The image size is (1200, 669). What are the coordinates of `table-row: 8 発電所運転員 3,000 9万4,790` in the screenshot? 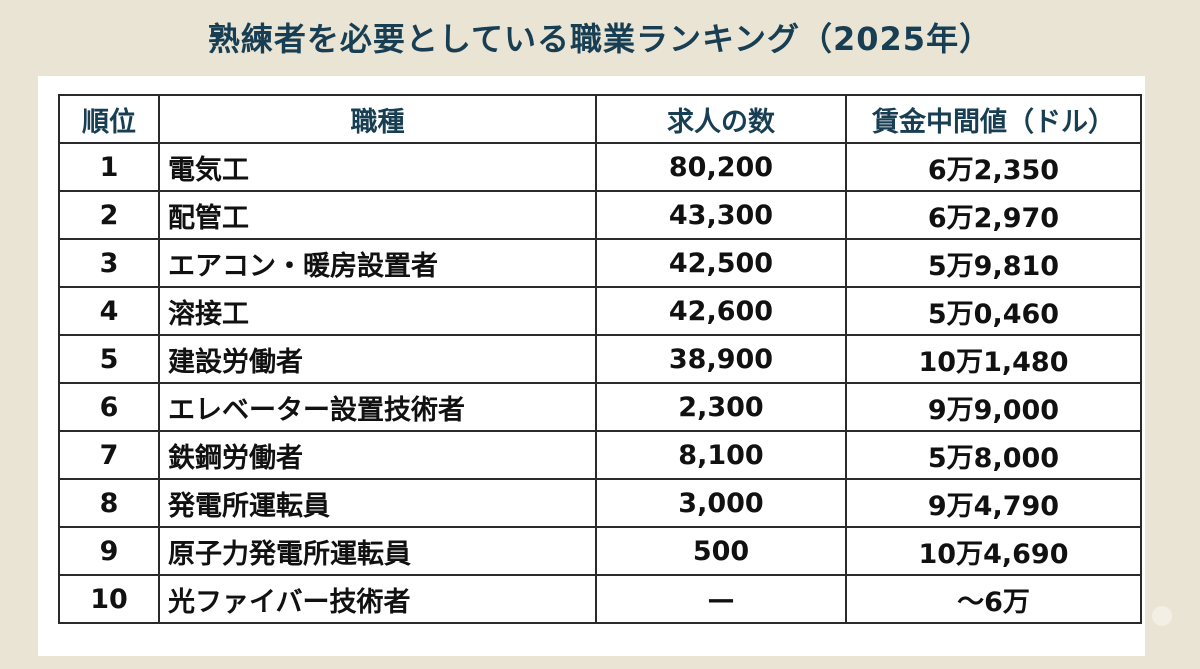 It's located at (600, 503).